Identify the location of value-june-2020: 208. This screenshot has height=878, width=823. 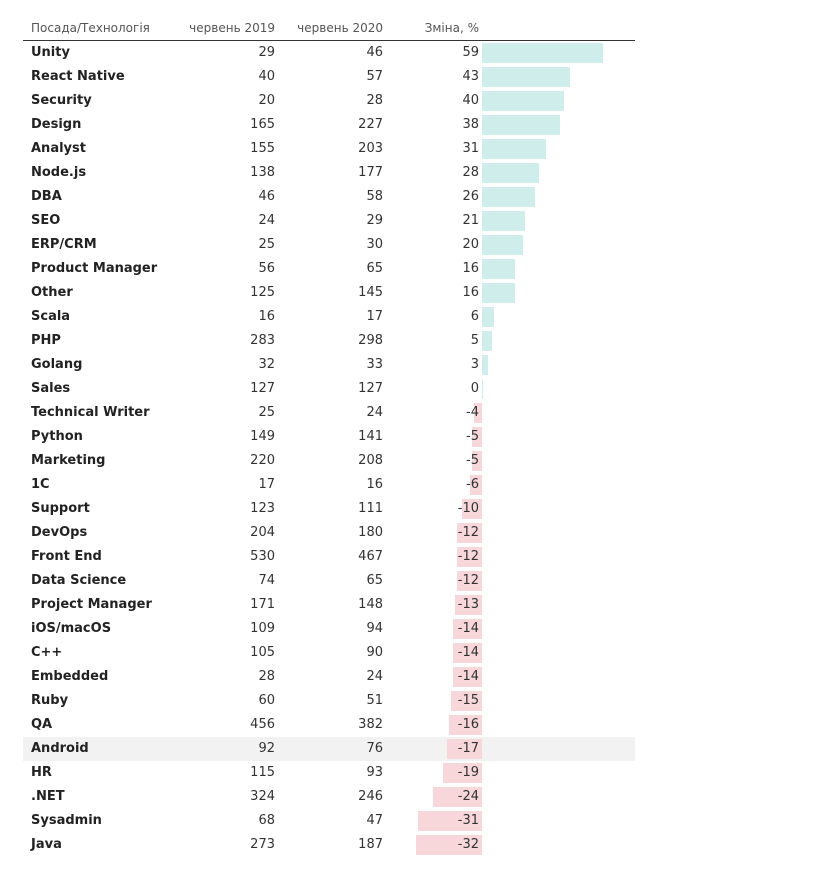
(370, 460).